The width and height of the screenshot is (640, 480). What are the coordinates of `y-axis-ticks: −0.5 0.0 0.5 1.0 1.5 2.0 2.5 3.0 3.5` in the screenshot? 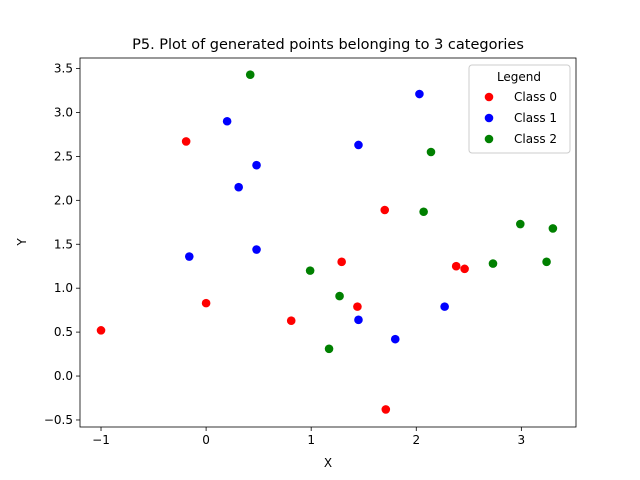 It's located at (62, 244).